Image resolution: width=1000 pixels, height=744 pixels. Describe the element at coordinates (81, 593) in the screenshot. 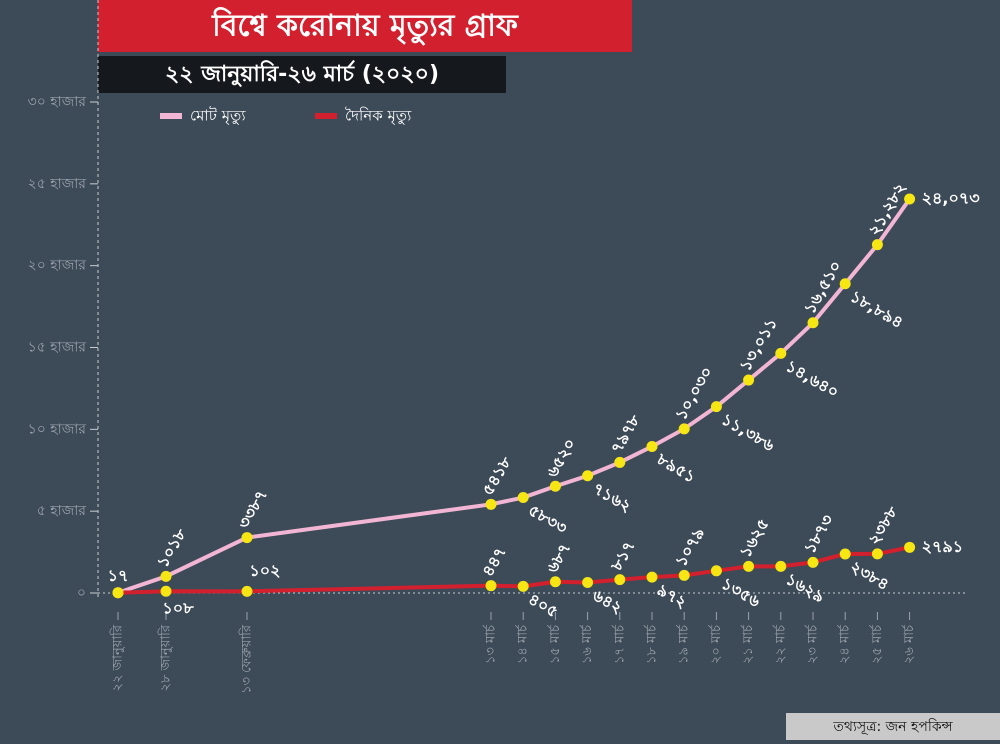

I see `y-tick-label: ০` at that location.